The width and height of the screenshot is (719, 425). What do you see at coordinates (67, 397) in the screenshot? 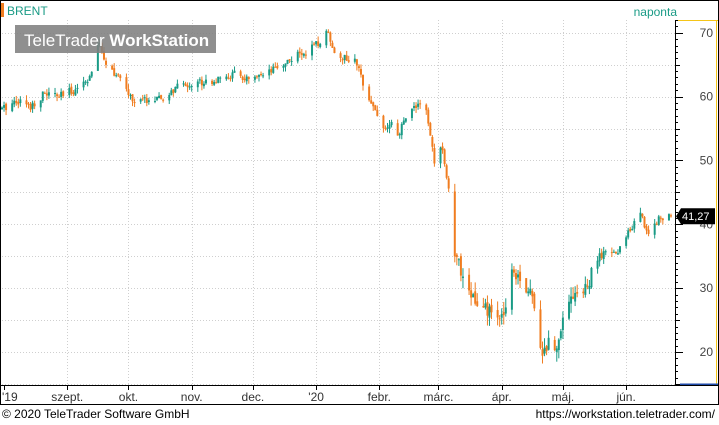
I see `x-tick-label: szept.` at bounding box center [67, 397].